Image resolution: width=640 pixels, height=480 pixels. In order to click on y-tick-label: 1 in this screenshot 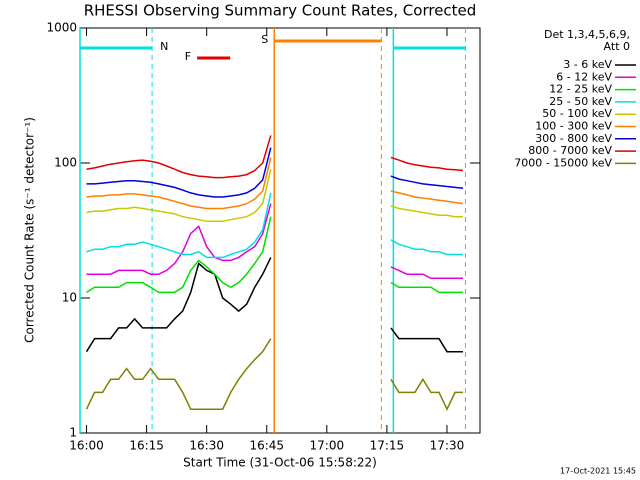, I will do `click(73, 433)`.